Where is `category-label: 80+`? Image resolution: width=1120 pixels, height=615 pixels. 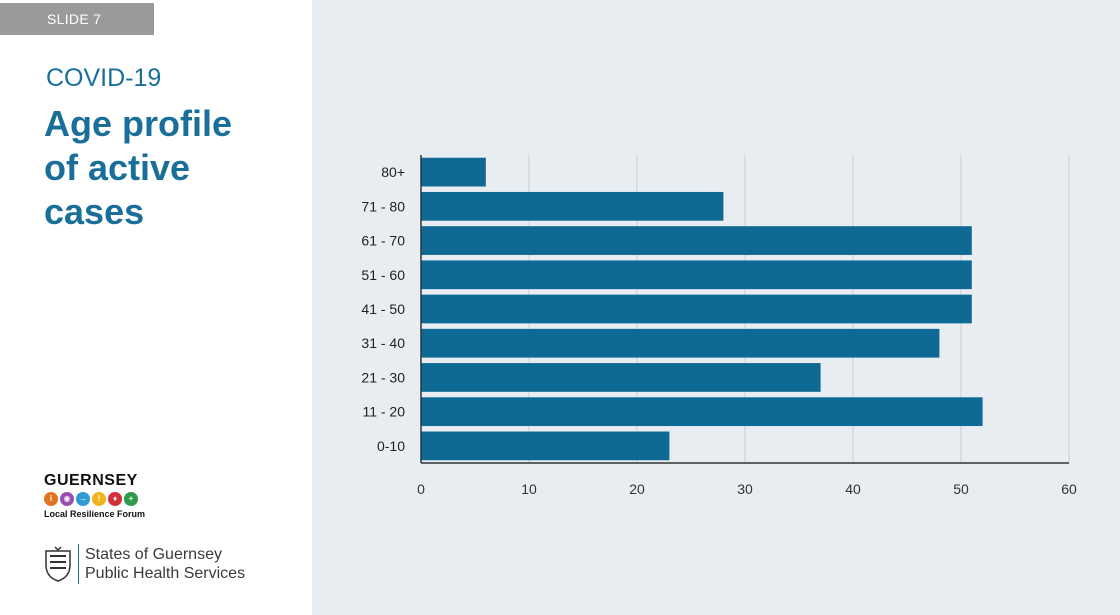
category-label: 80+ is located at coordinates (393, 172).